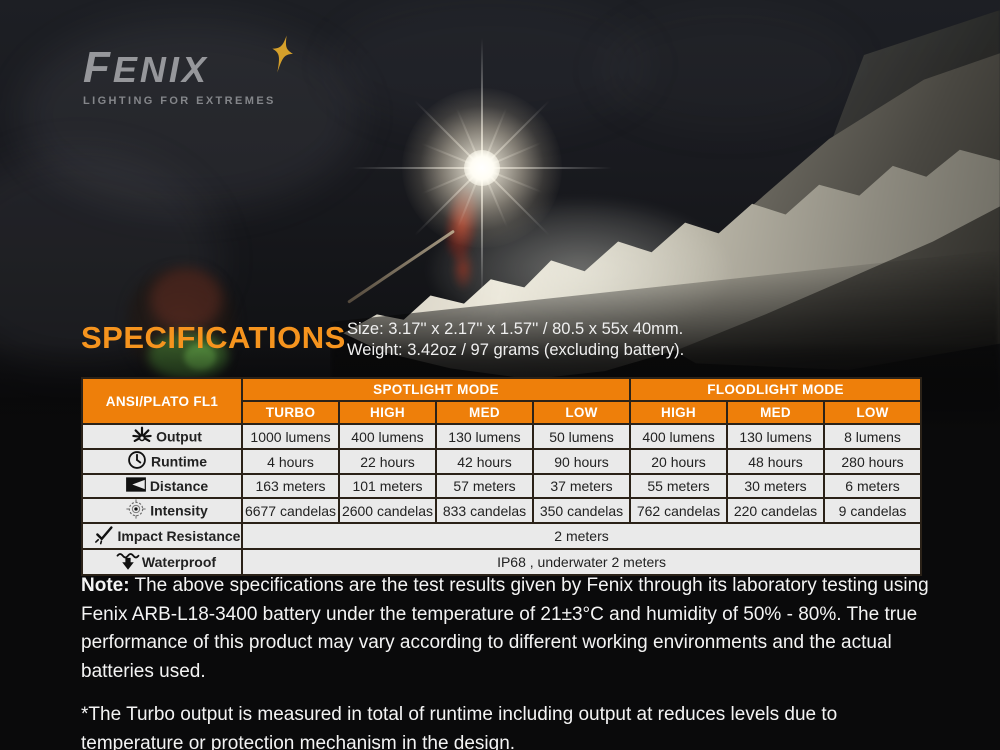  What do you see at coordinates (136, 510) in the screenshot?
I see `target-icon` at bounding box center [136, 510].